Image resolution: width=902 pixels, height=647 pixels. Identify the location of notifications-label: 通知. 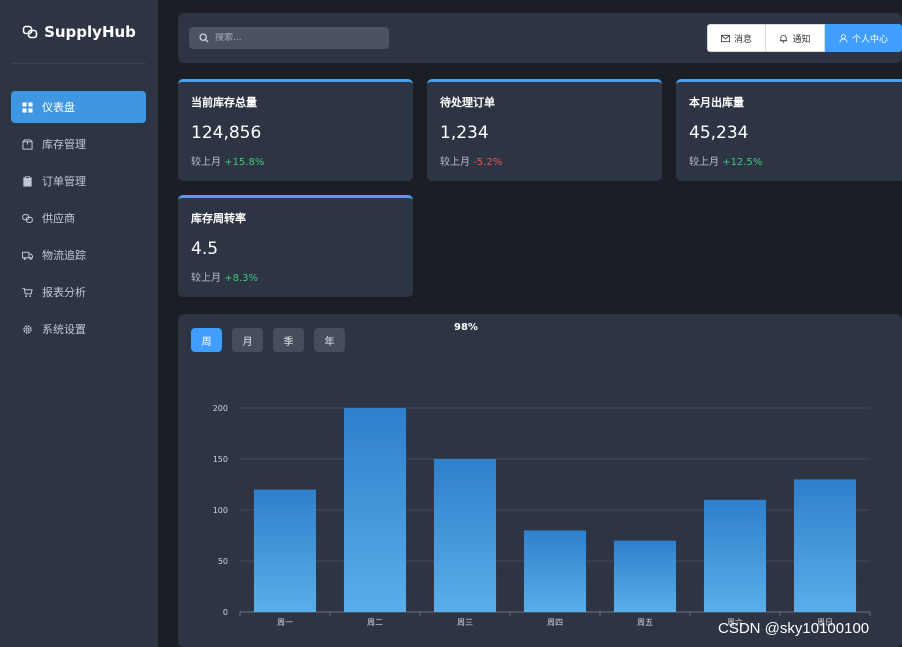
(801, 39).